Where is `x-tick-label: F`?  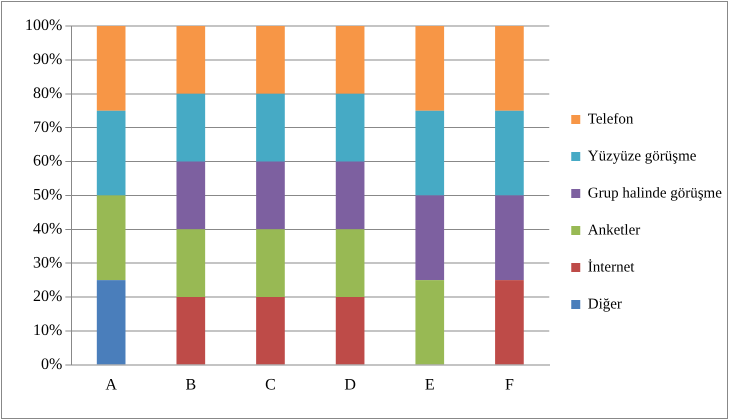 x-tick-label: F is located at coordinates (509, 385).